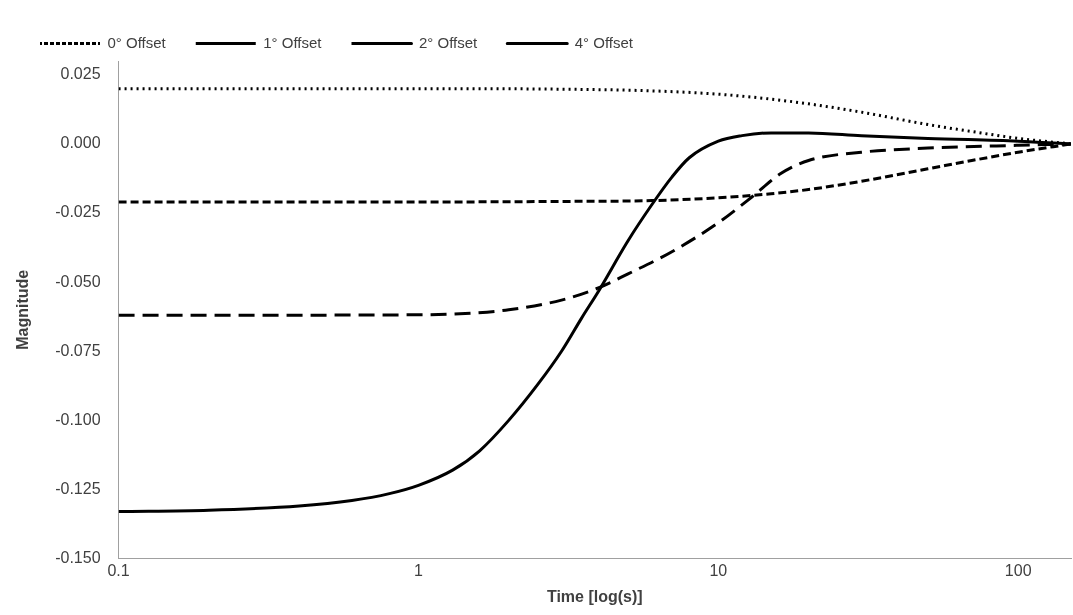  Describe the element at coordinates (449, 42) in the screenshot. I see `legend-label: 2° Offset` at that location.